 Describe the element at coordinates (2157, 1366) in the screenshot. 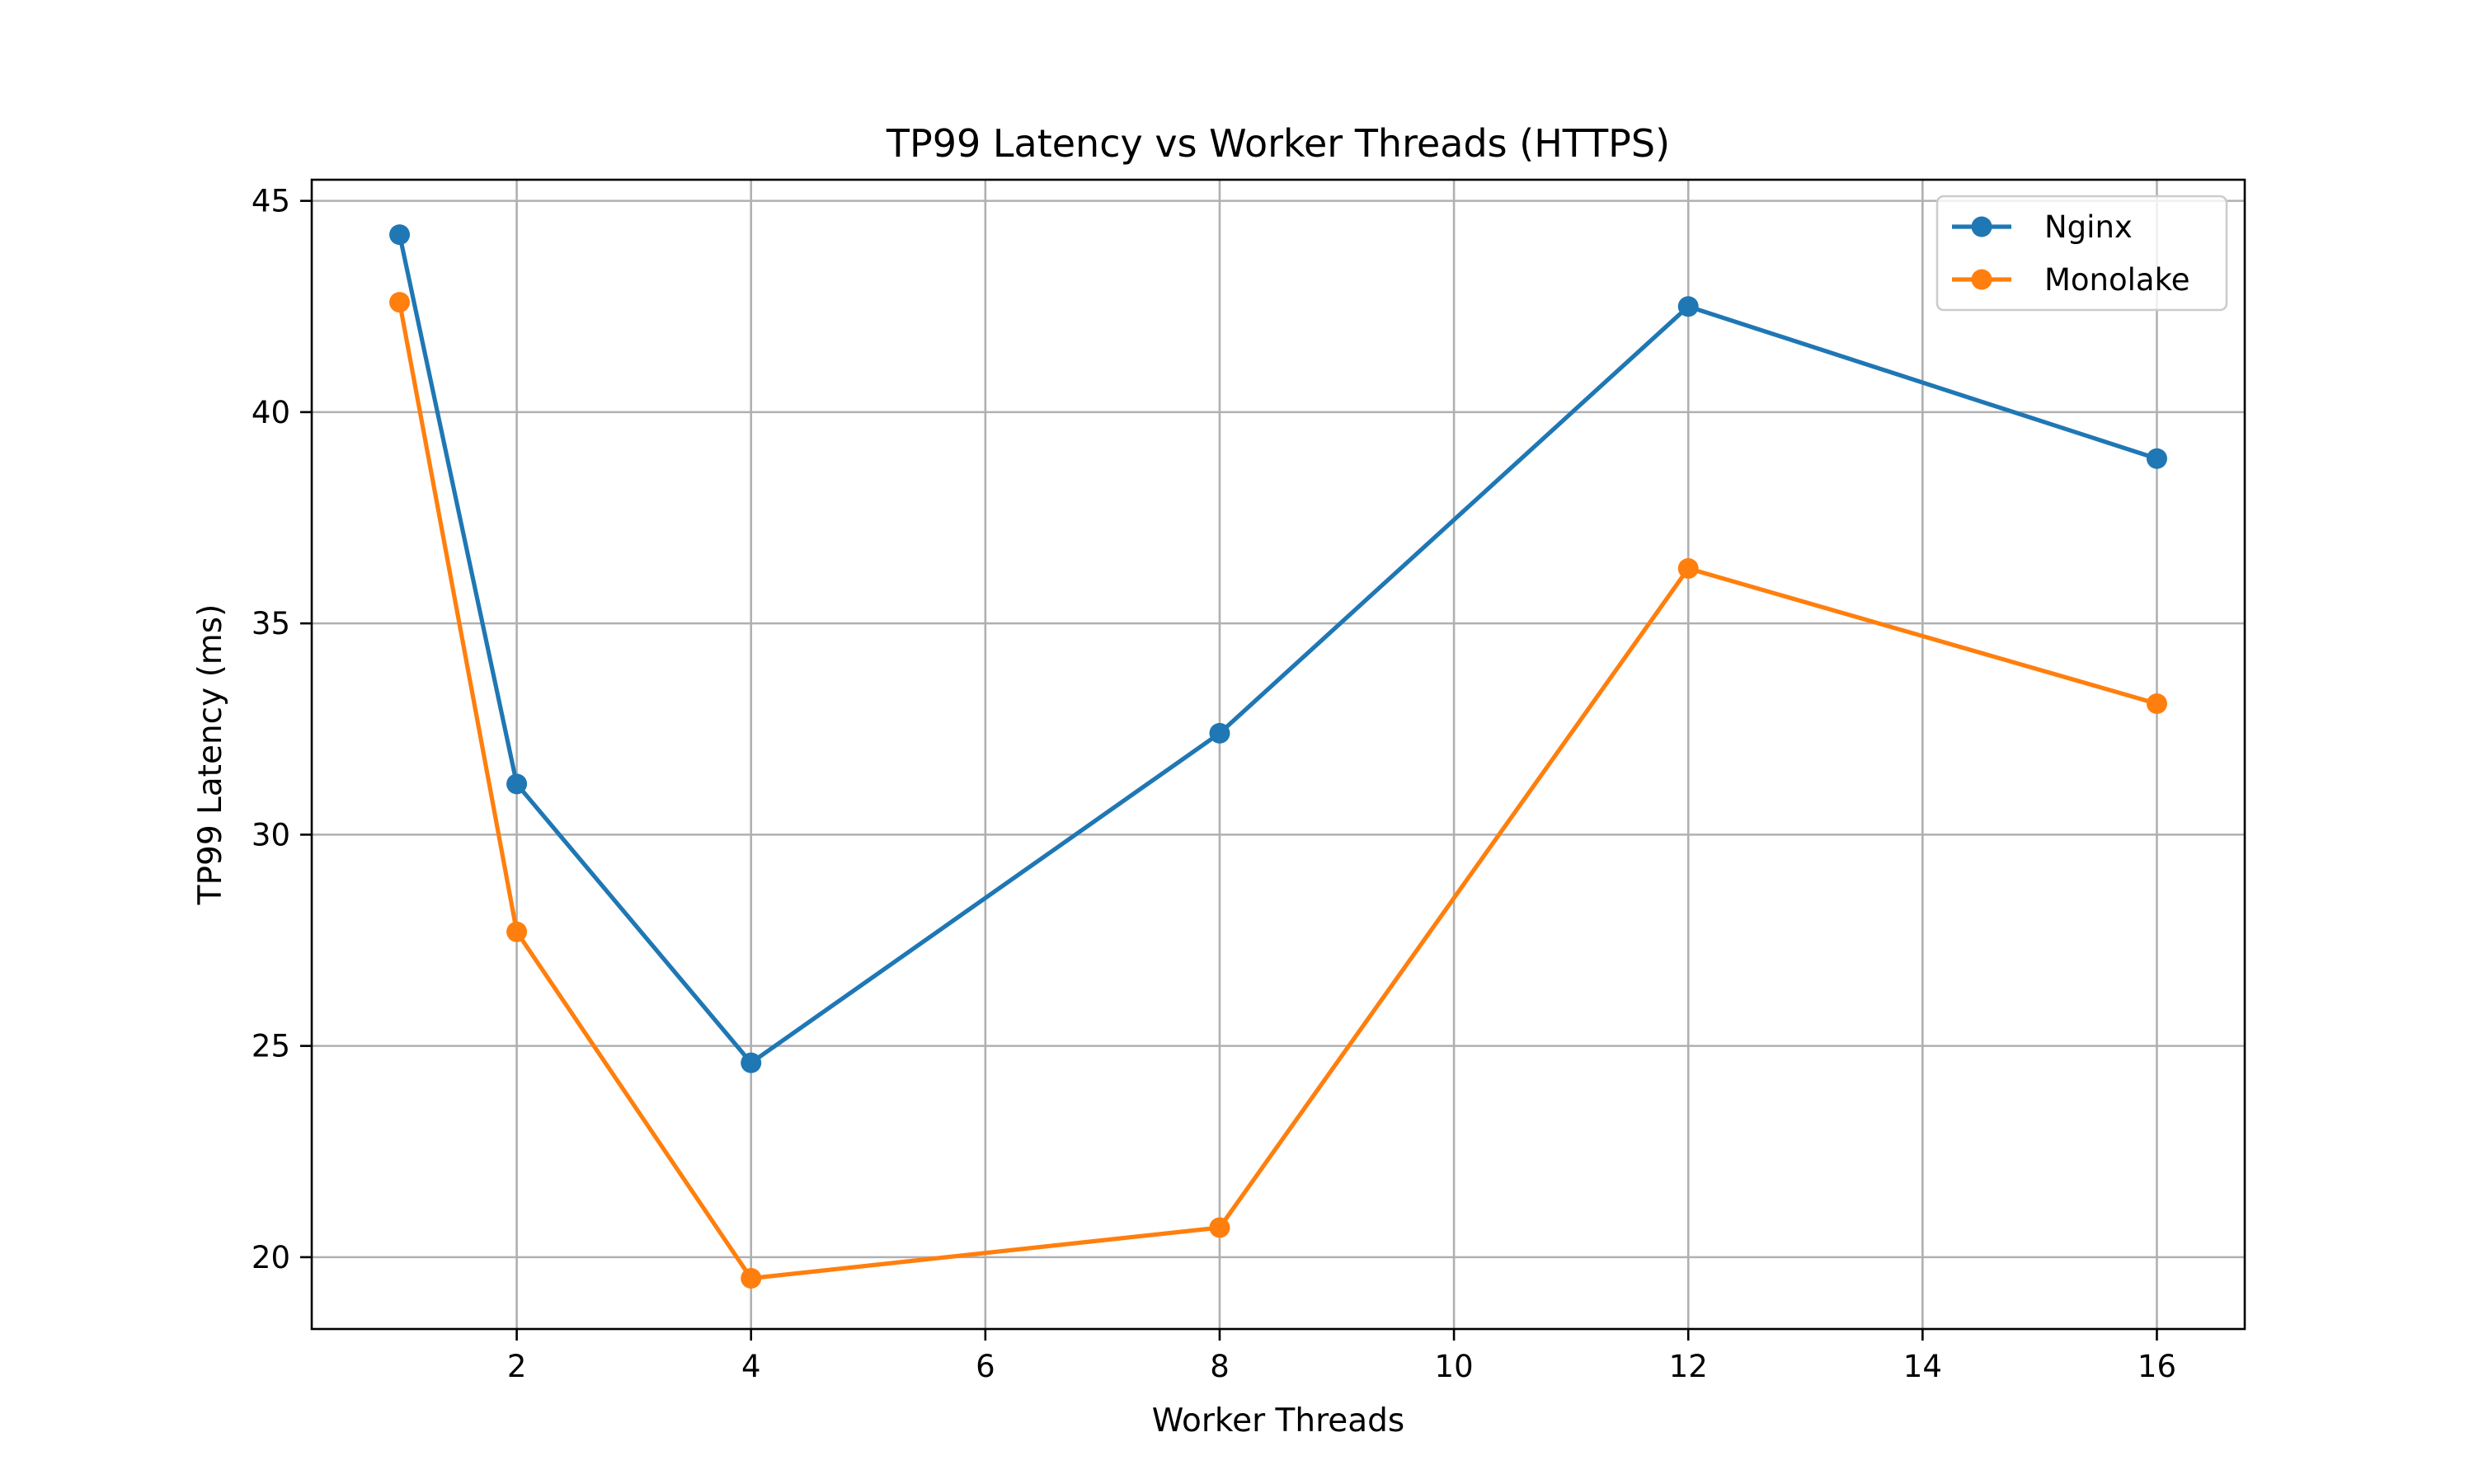

I see `x-tick-label: 16` at that location.